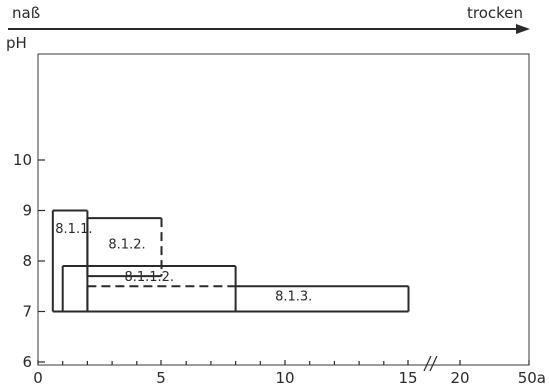  What do you see at coordinates (459, 378) in the screenshot?
I see `x-tick-label: 20` at bounding box center [459, 378].